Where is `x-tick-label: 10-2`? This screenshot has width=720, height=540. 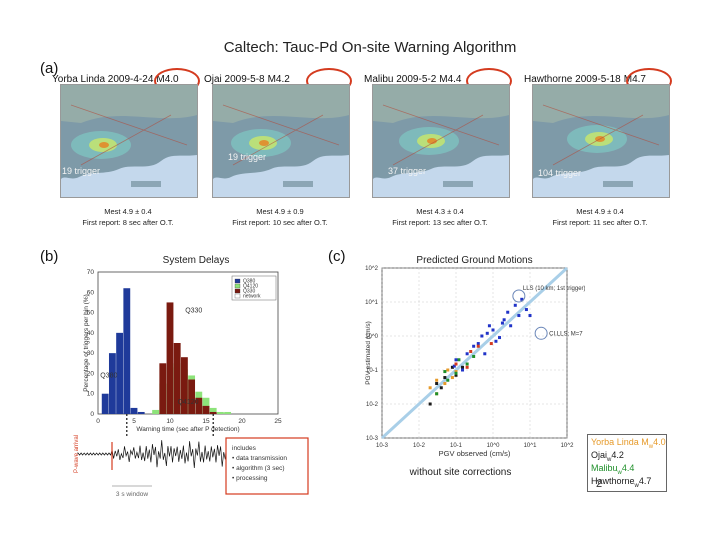
x-tick-label: 10-2 is located at coordinates (419, 446).